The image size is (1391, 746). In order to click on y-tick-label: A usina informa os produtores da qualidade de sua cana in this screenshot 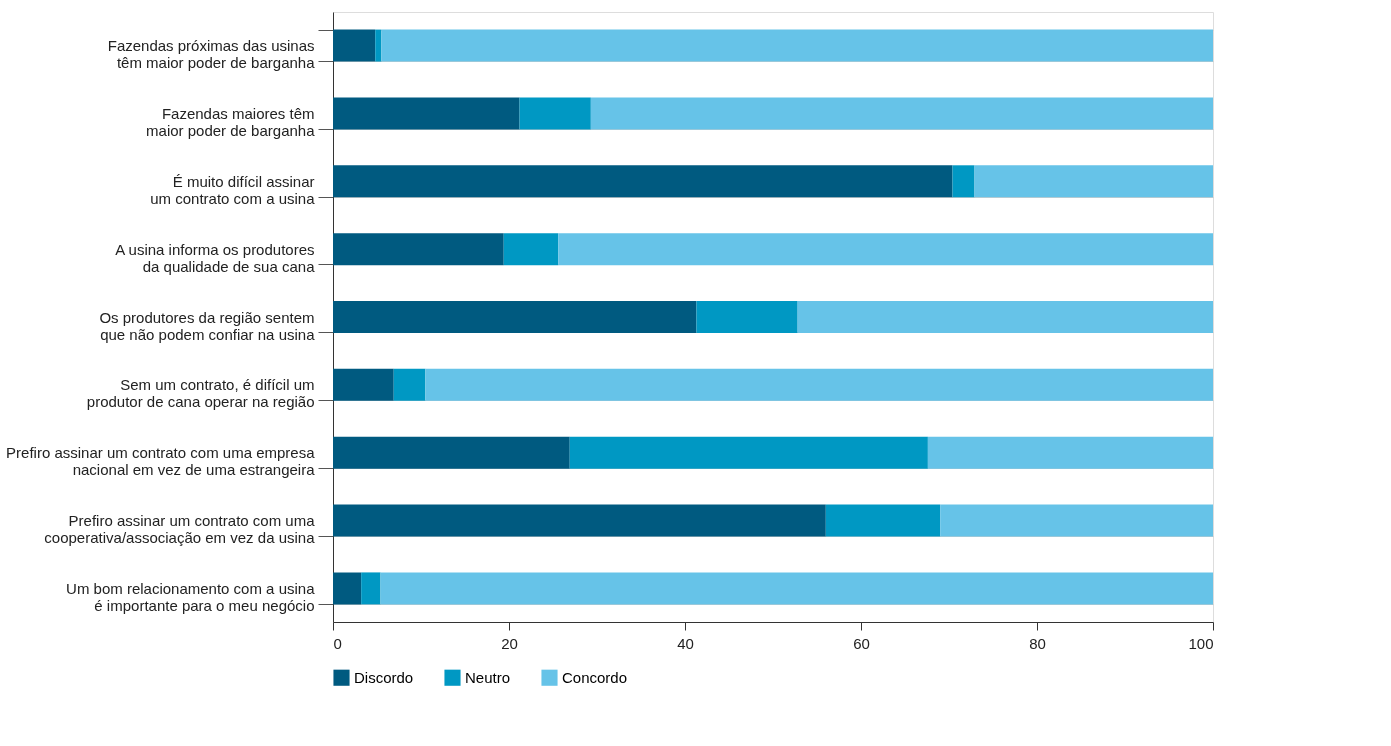, I will do `click(215, 257)`.